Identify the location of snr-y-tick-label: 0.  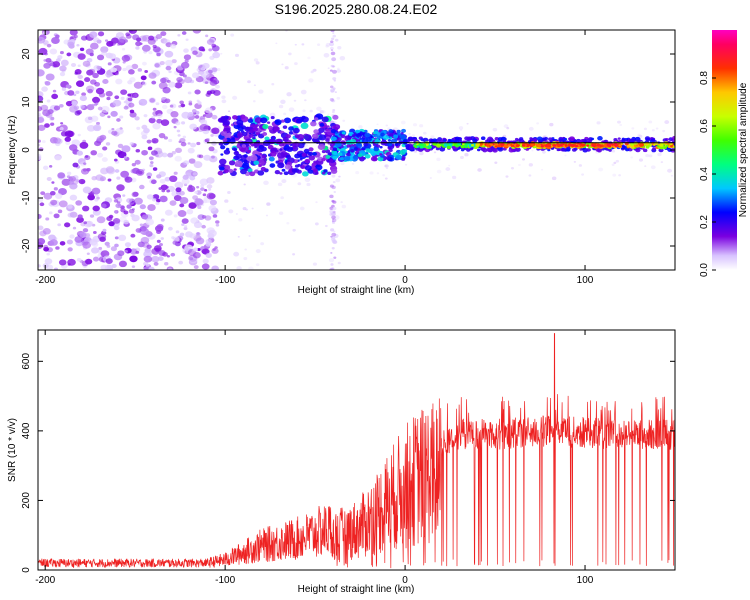
(26, 570).